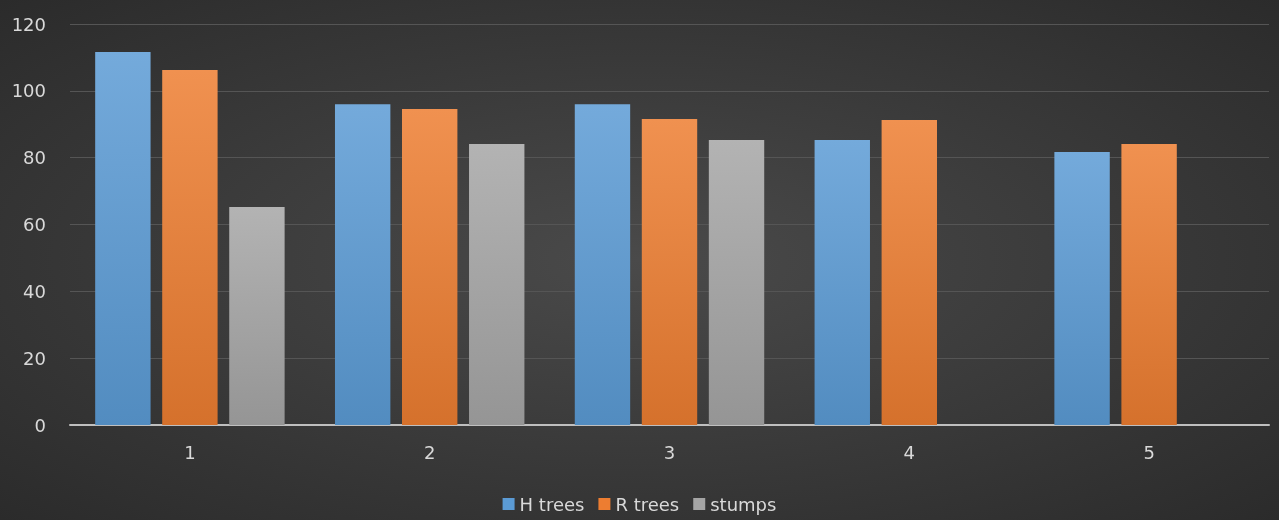  I want to click on y-tick-label: 100, so click(28, 91).